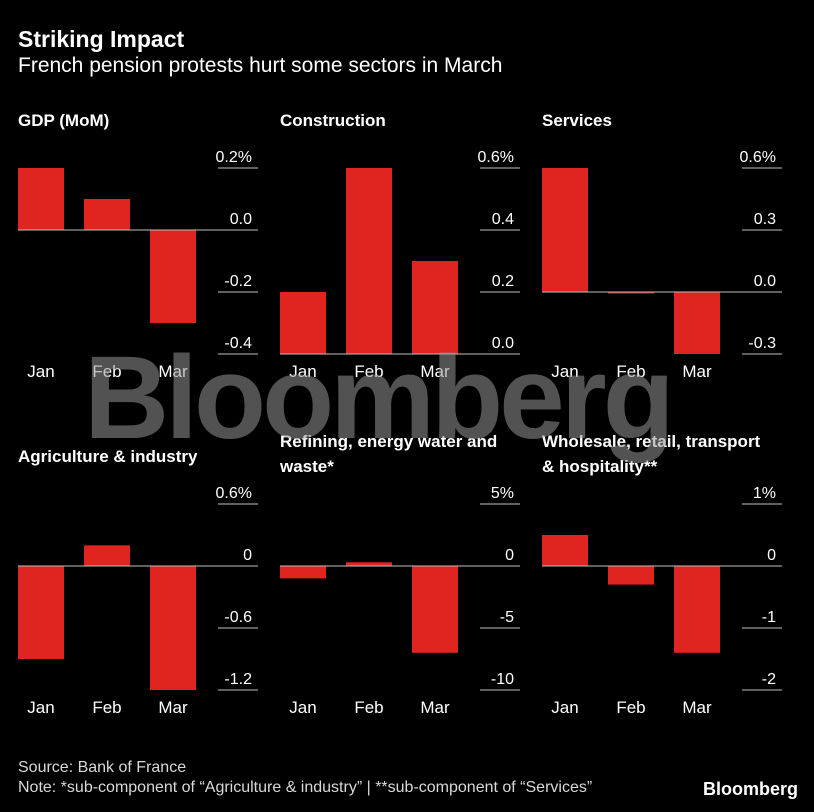  I want to click on tick-label: -0.3, so click(762, 343).